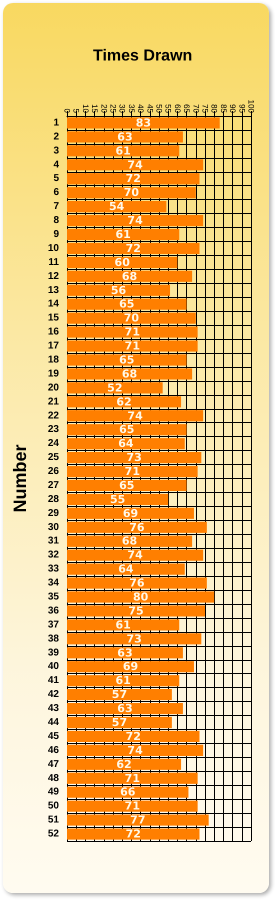  Describe the element at coordinates (56, 206) in the screenshot. I see `y-tick-label: 7` at that location.